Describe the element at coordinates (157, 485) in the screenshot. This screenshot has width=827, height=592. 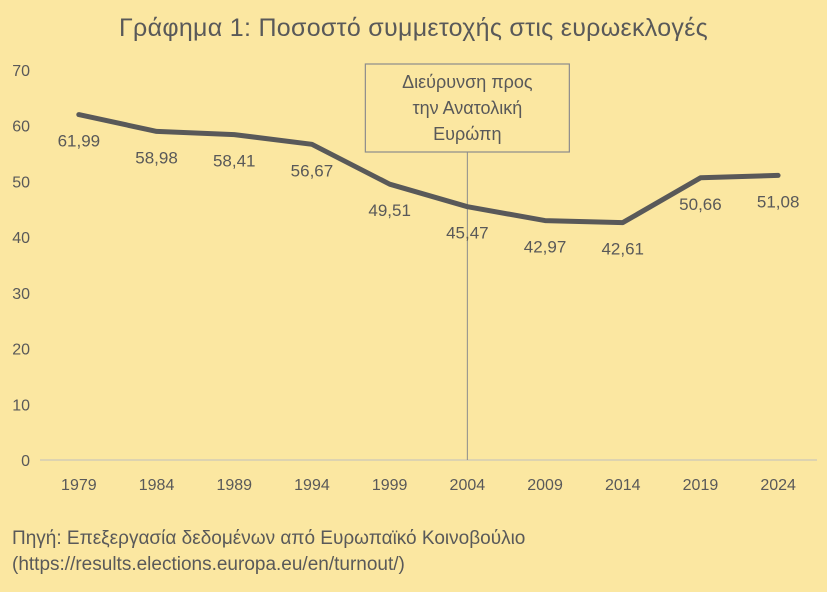
I see `x-tick-label: 1984` at that location.